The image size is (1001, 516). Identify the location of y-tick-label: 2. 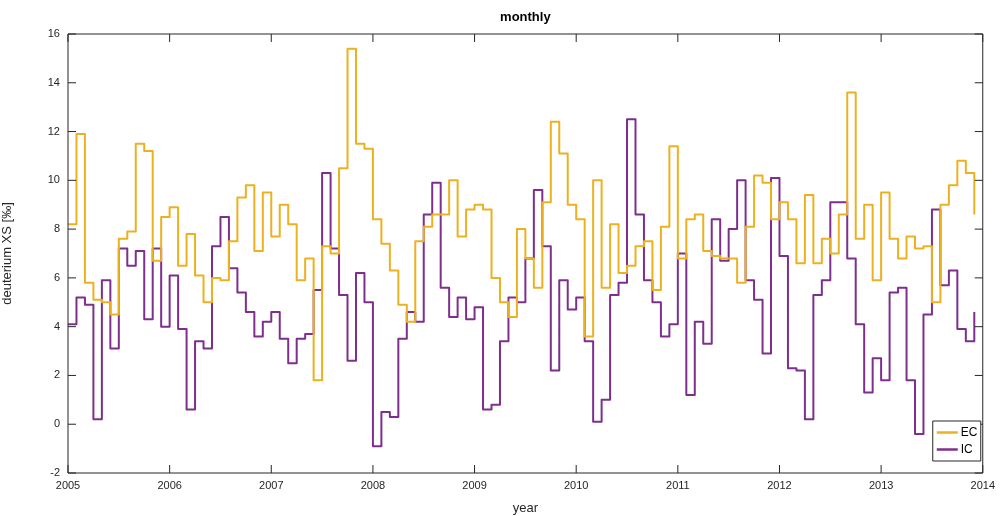
(56, 374).